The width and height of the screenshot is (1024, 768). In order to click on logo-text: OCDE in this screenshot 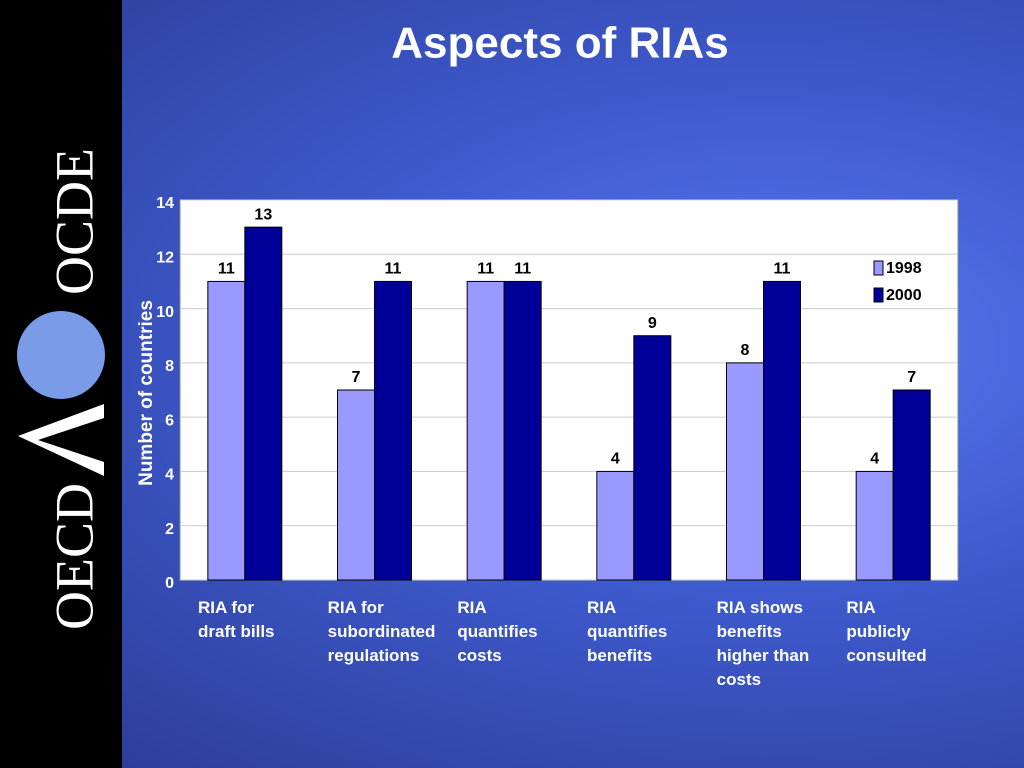, I will do `click(74, 221)`.